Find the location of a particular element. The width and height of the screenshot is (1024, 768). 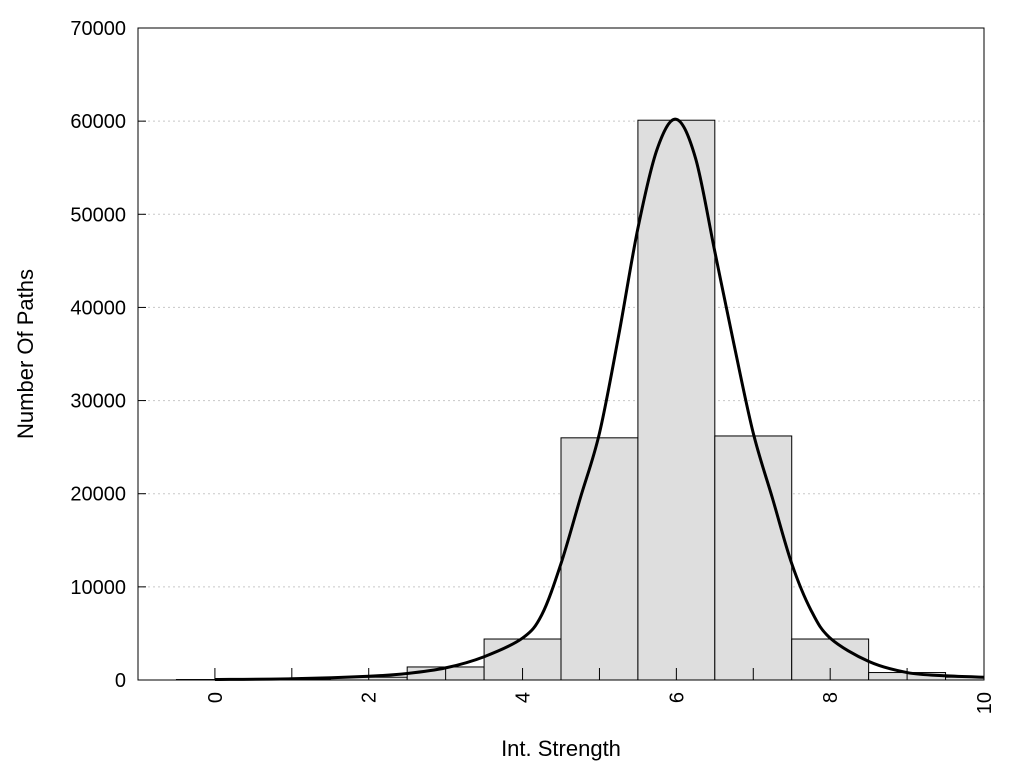

y-tick-label: 50000 is located at coordinates (98, 215).